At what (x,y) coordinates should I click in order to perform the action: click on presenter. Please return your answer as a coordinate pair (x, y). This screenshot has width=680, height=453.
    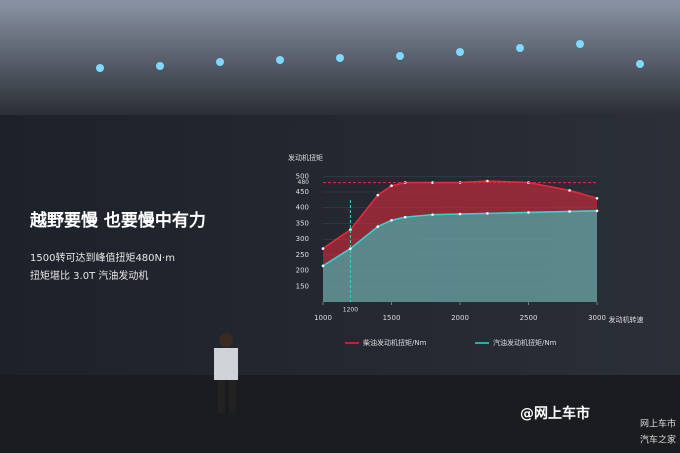
    Looking at the image, I should click on (226, 373).